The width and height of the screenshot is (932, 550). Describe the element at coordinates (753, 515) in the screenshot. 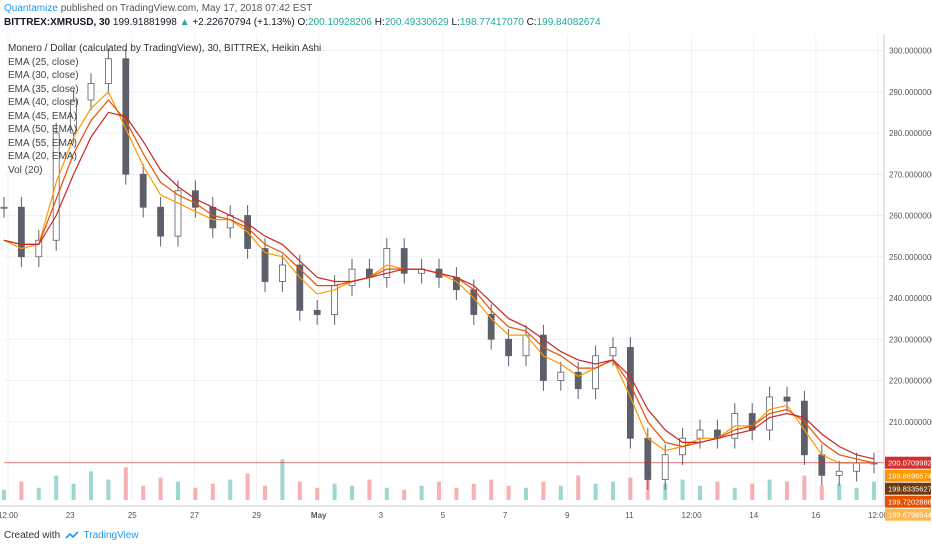

I see `x-tick-label: 14` at that location.